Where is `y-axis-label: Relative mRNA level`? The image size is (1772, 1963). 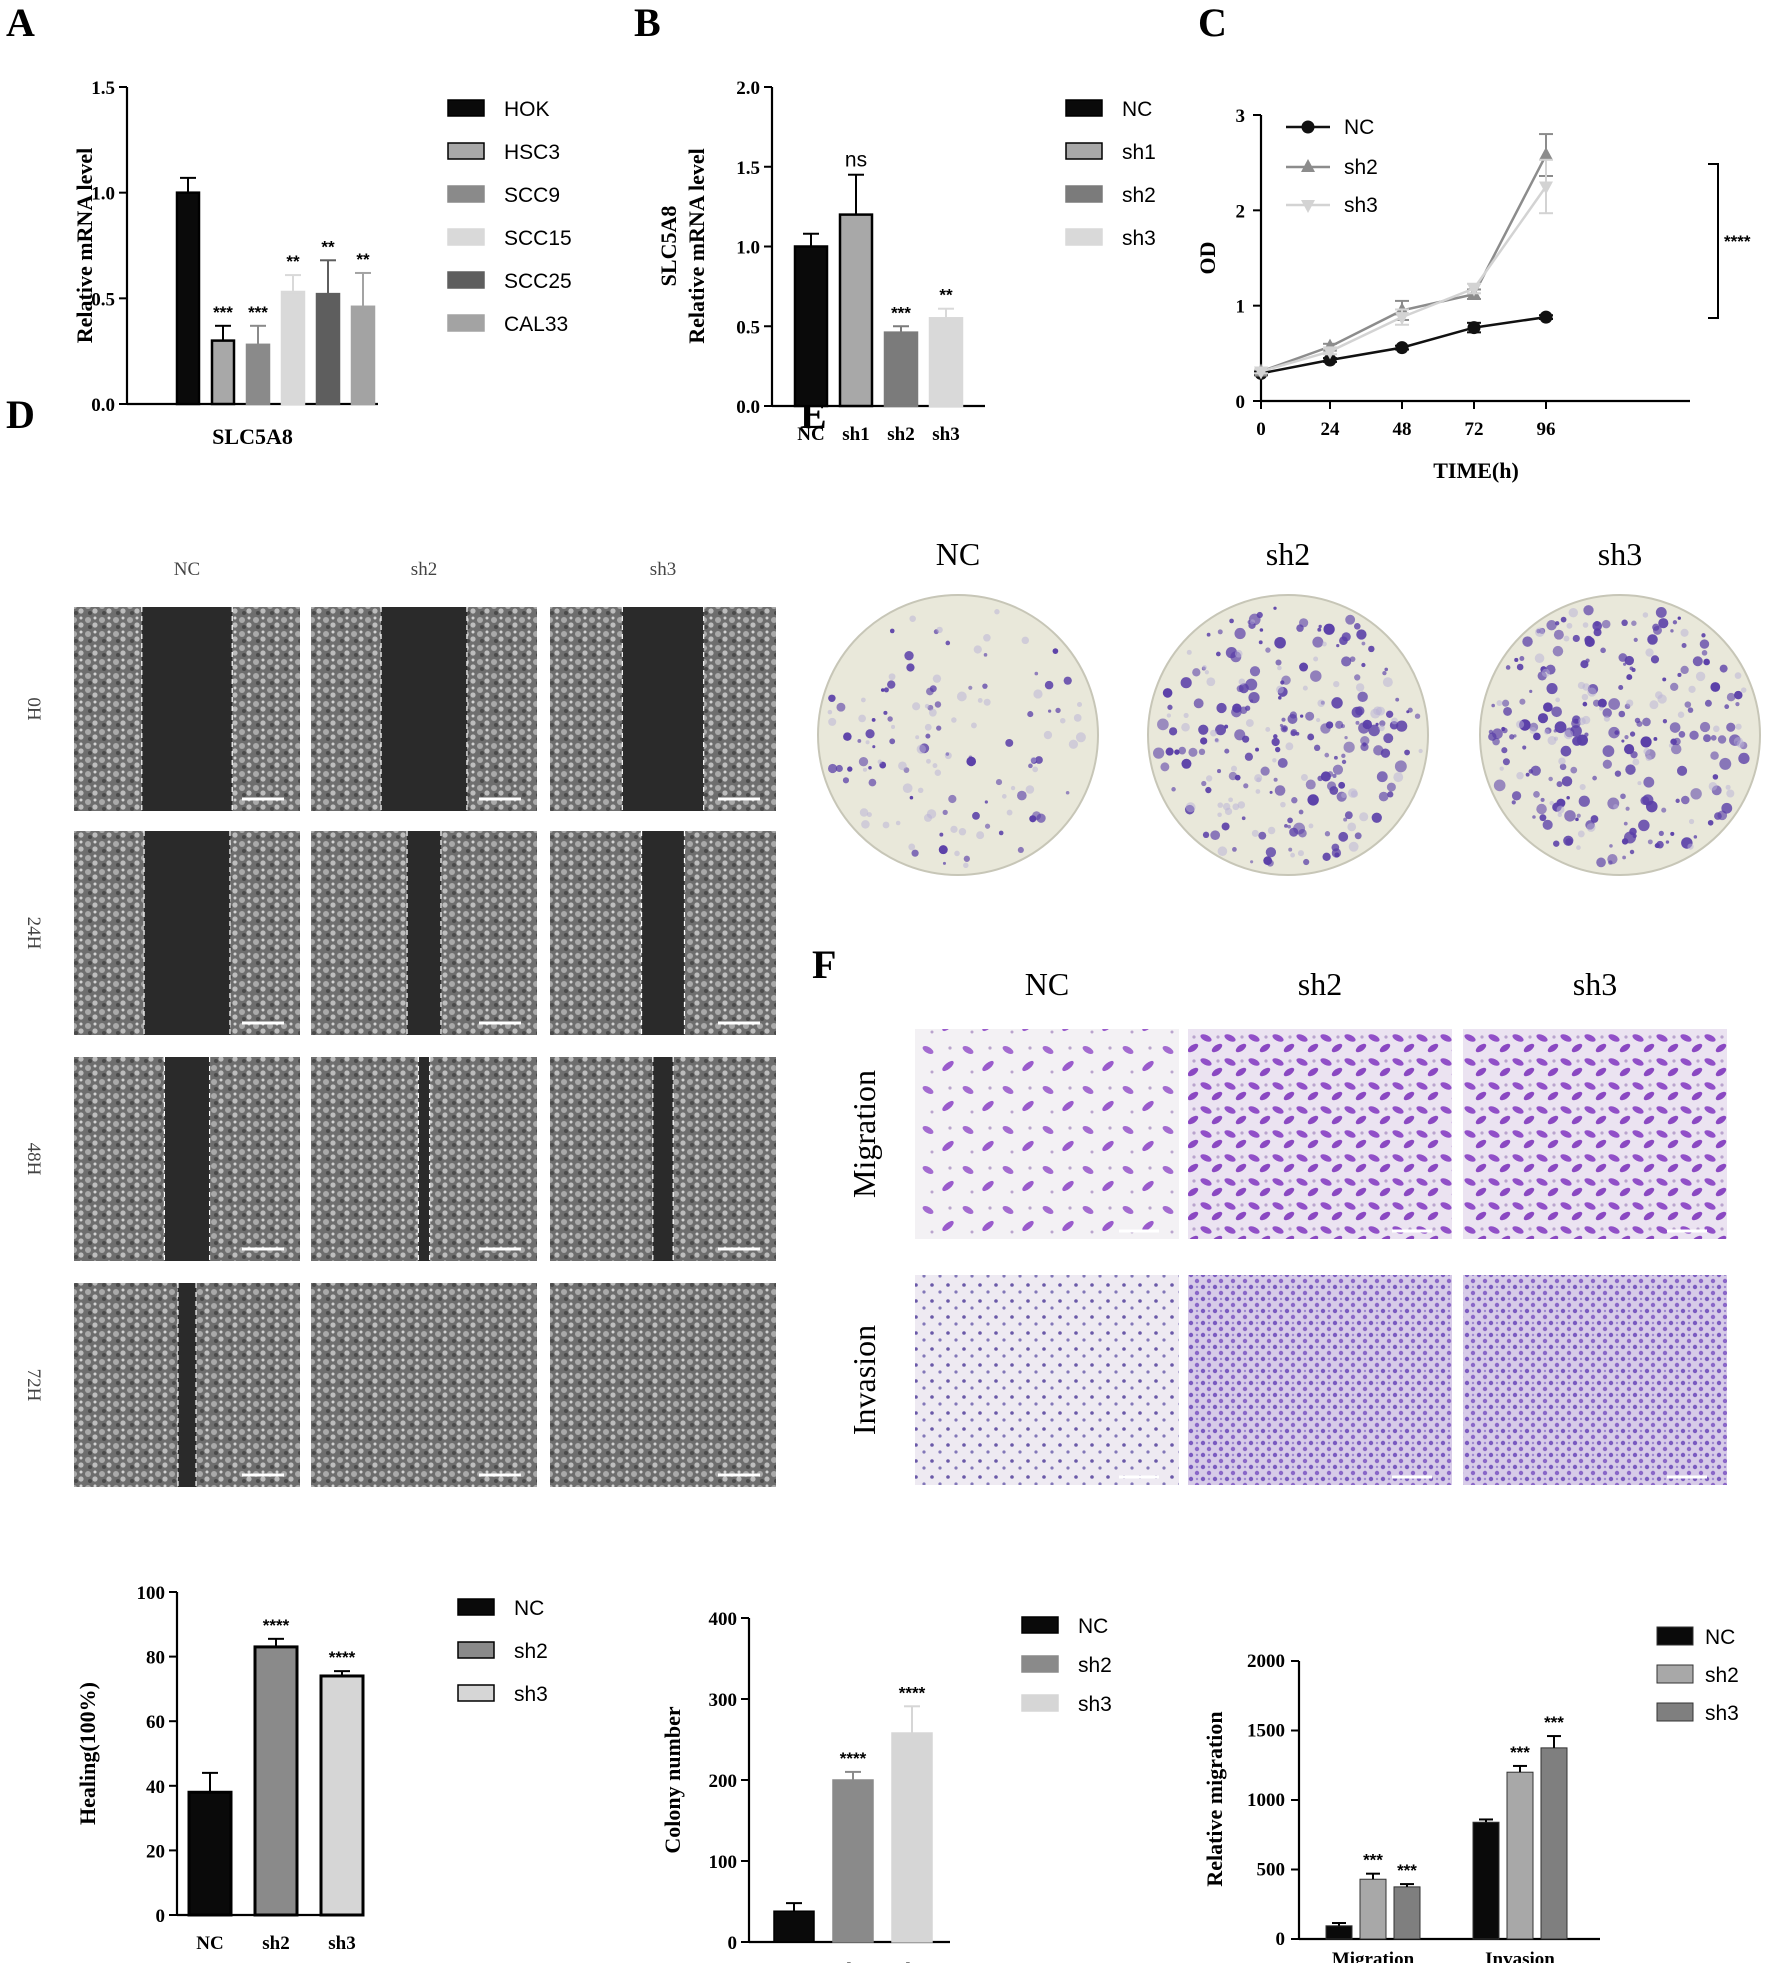
y-axis-label: Relative mRNA level is located at coordinates (84, 246).